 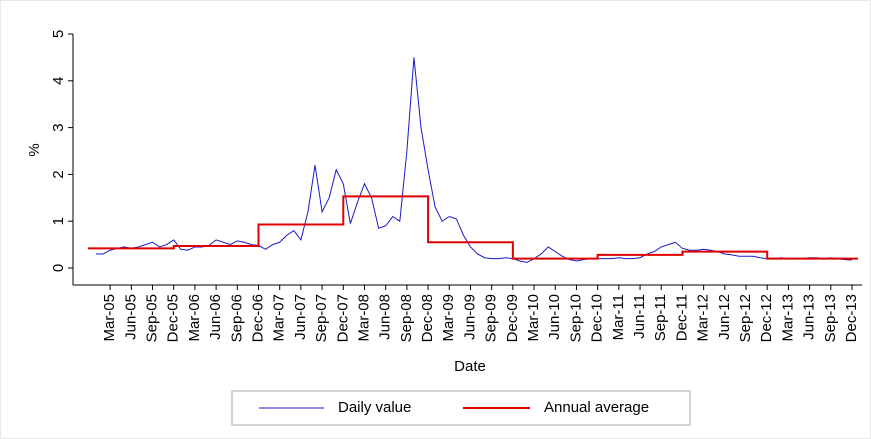 I want to click on x-tick-label: Mar-10, so click(x=533, y=318).